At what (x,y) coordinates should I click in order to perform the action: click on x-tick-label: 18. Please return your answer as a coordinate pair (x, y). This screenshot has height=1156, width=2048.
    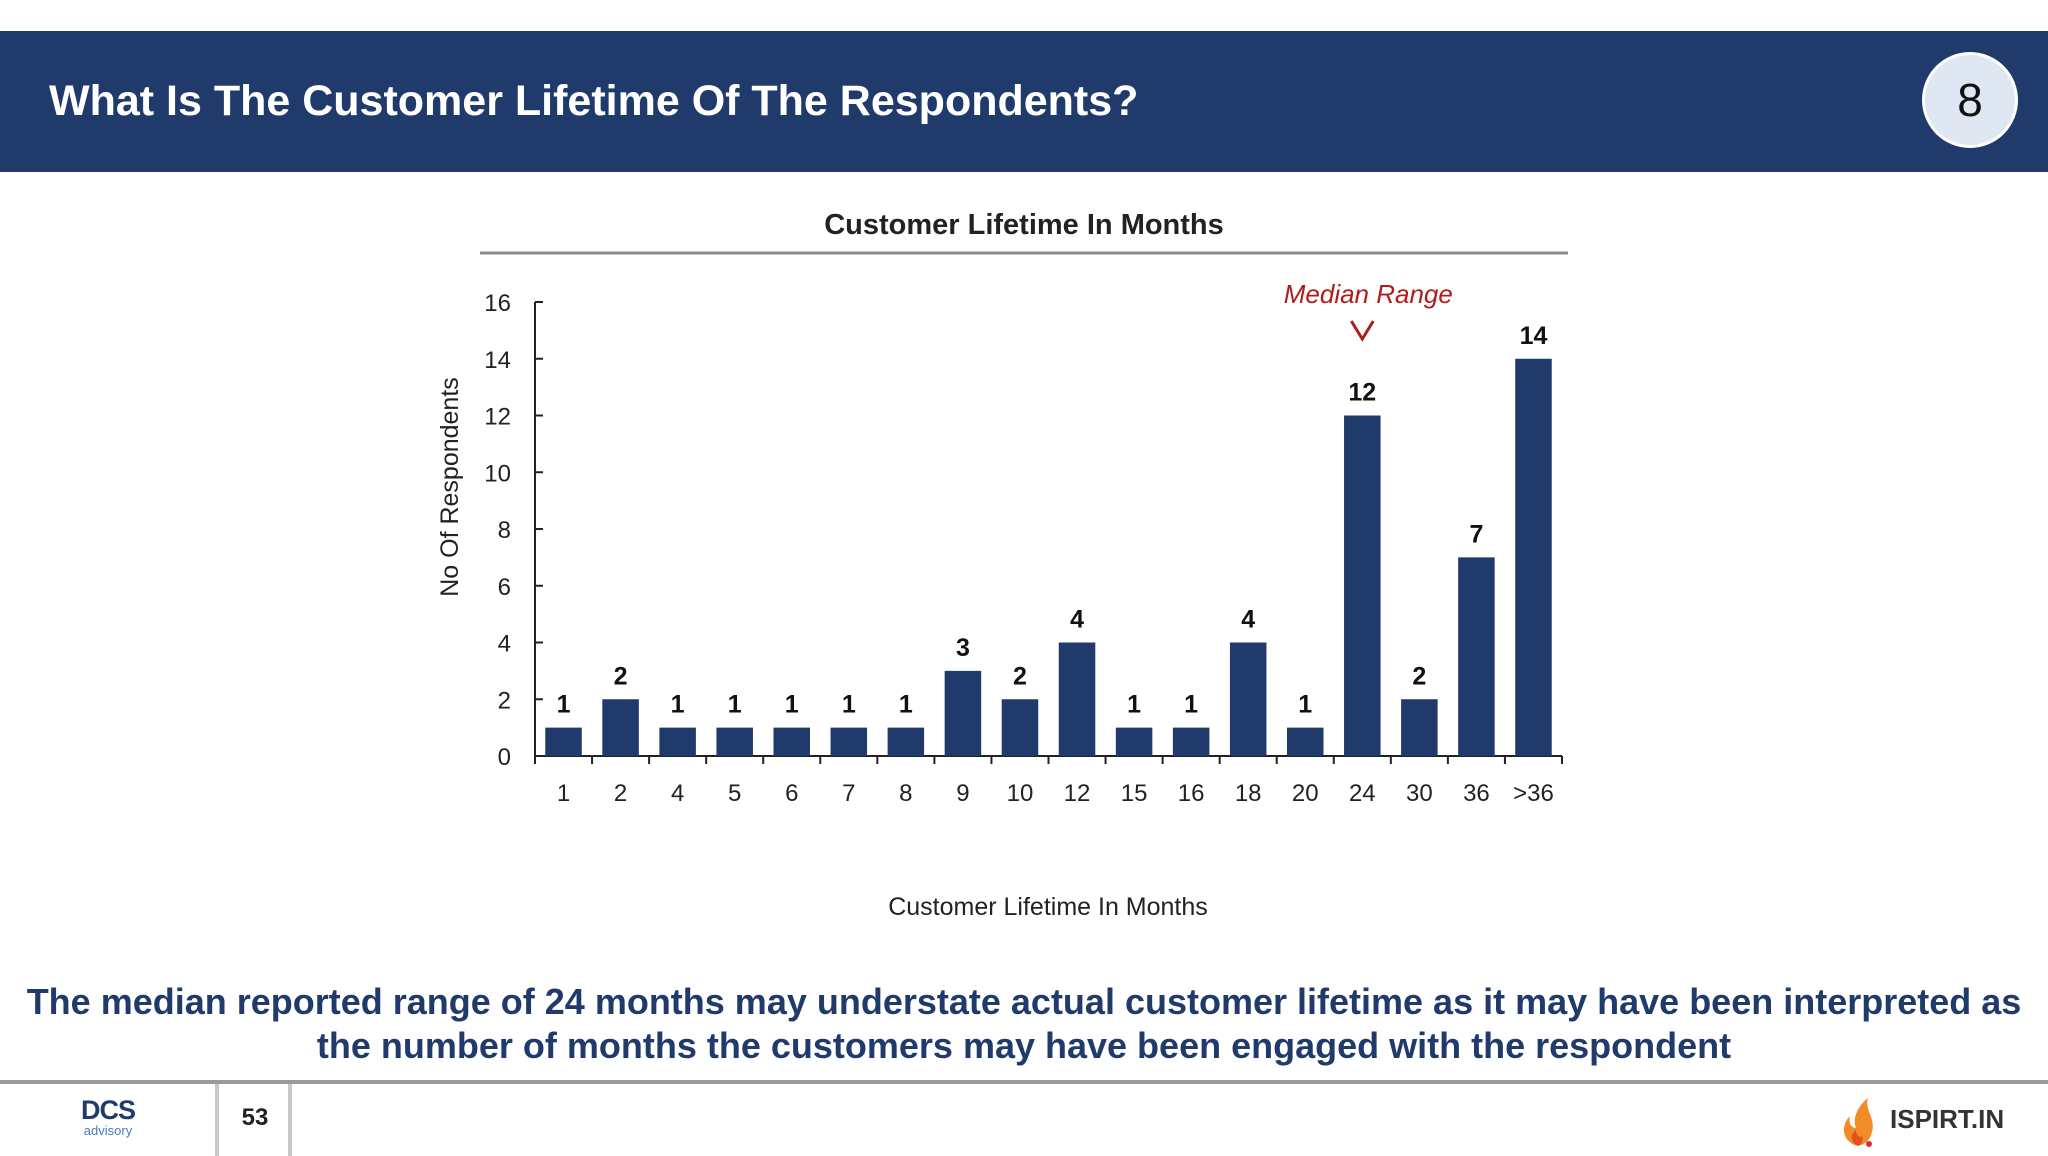
    Looking at the image, I should click on (1248, 793).